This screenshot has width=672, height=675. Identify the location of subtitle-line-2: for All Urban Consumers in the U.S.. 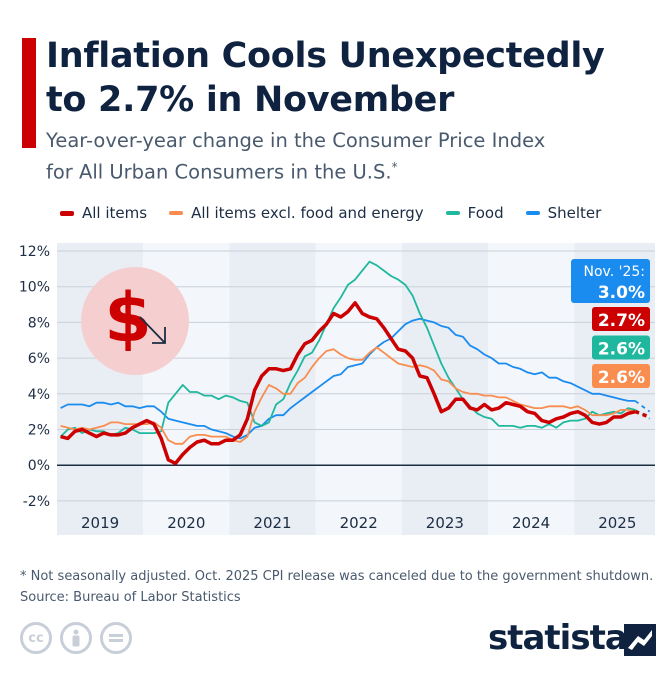
(219, 172).